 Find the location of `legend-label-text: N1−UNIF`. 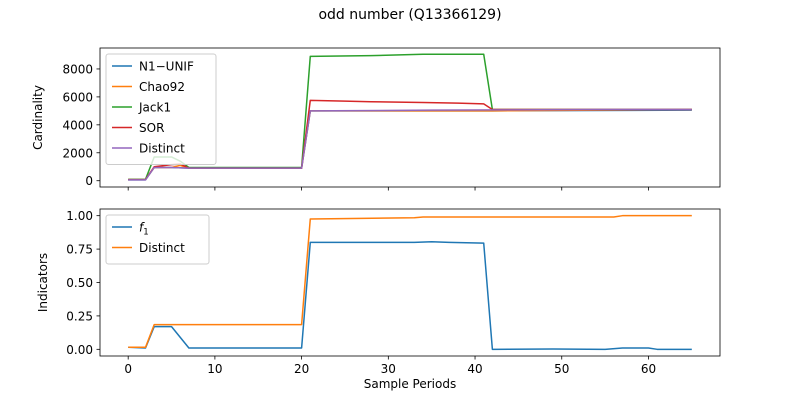

legend-label-text: N1−UNIF is located at coordinates (166, 67).